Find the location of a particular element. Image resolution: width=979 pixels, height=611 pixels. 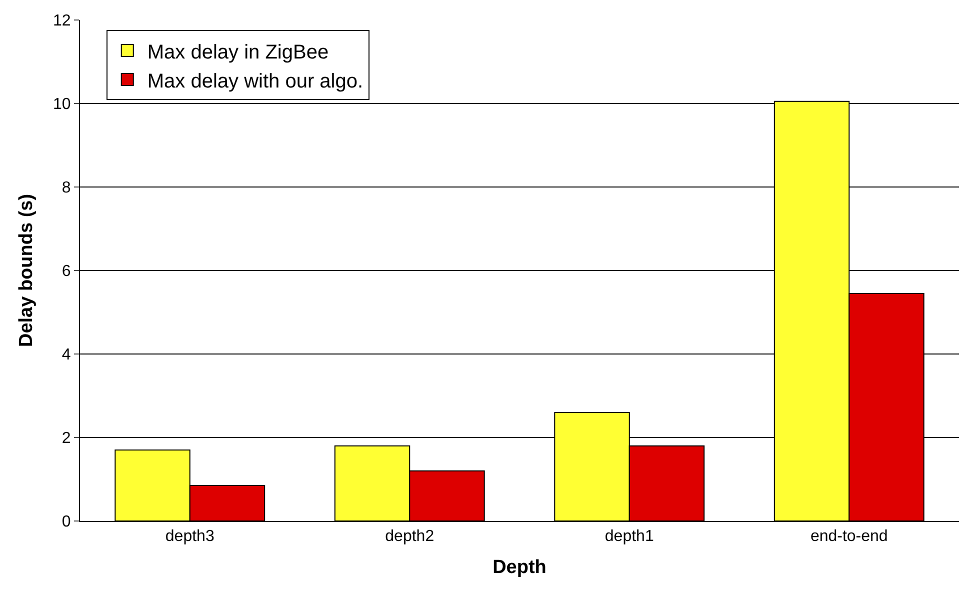

x-tick-label: depth3 is located at coordinates (189, 537).